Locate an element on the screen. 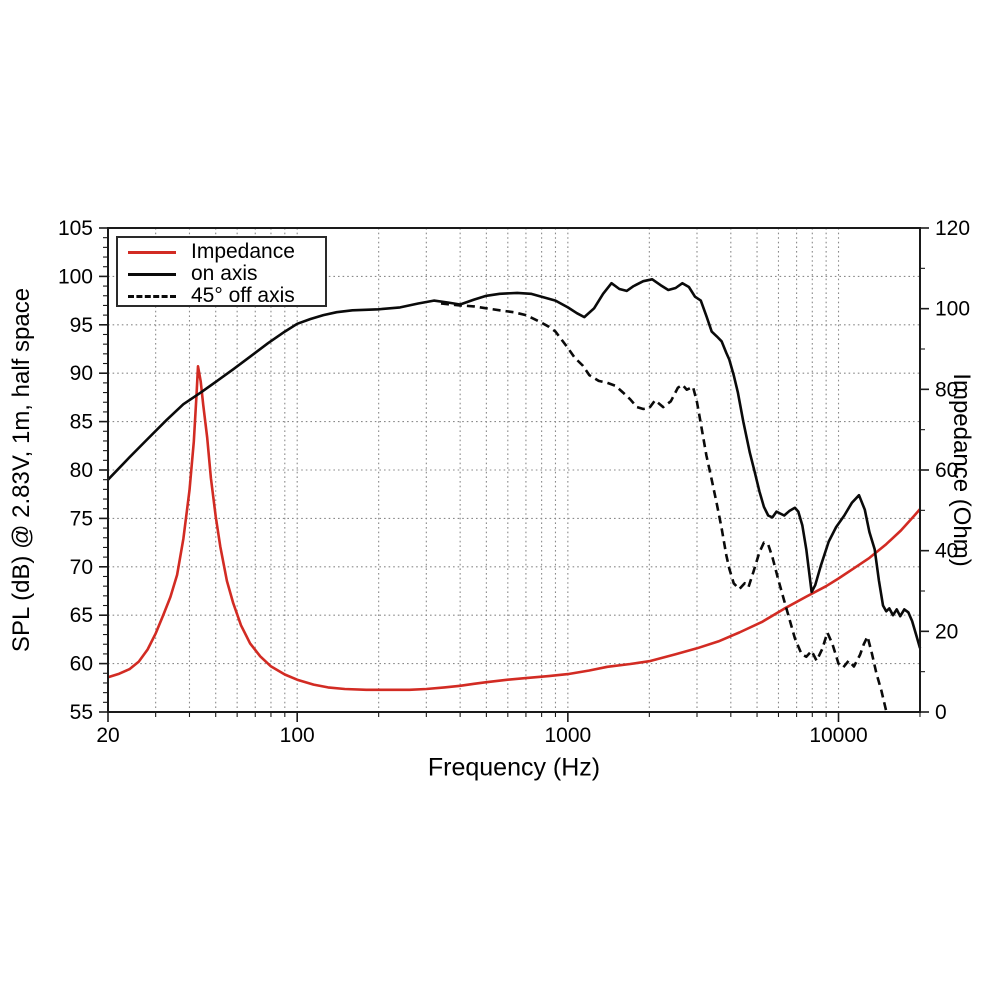  legend: Impedance on axis 45° off axis is located at coordinates (221, 271).